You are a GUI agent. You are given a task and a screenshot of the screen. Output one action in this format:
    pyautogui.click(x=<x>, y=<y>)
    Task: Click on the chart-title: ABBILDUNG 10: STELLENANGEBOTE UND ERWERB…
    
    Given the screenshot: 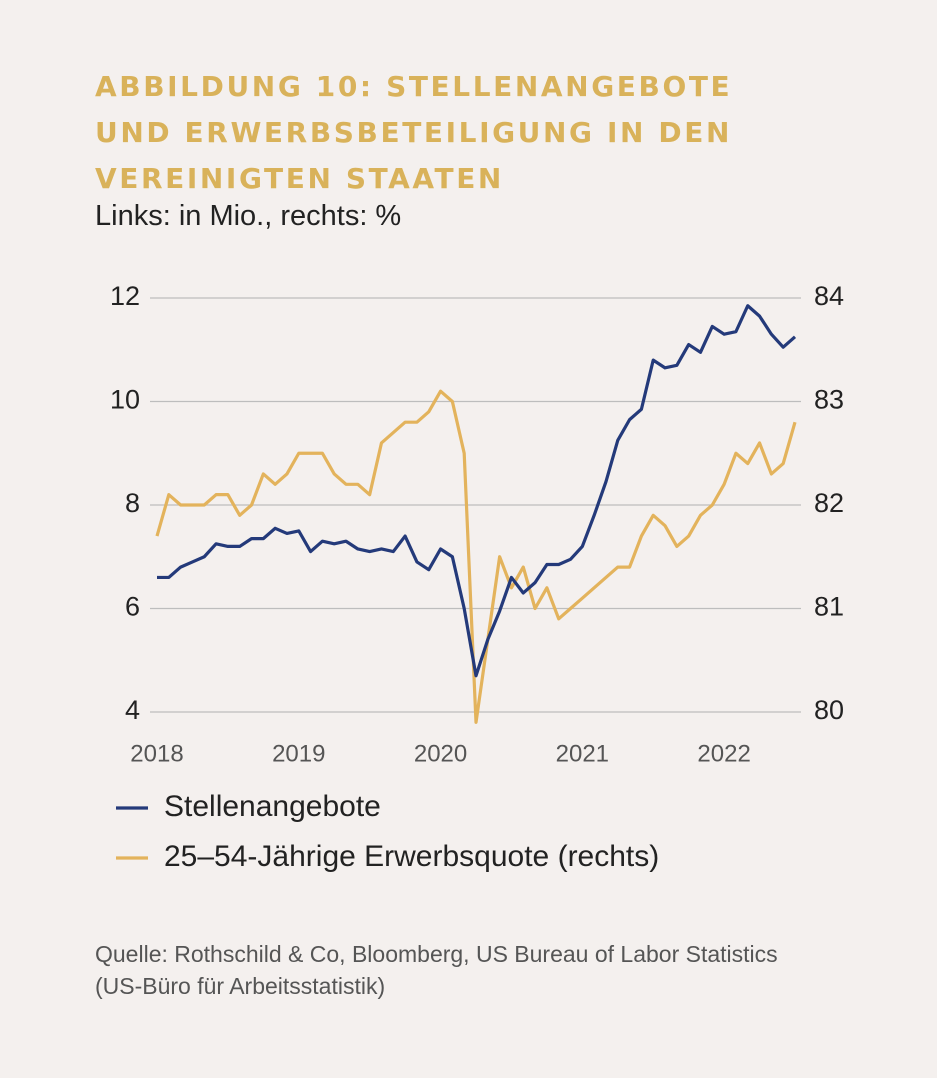 What is the action you would take?
    pyautogui.click(x=413, y=133)
    